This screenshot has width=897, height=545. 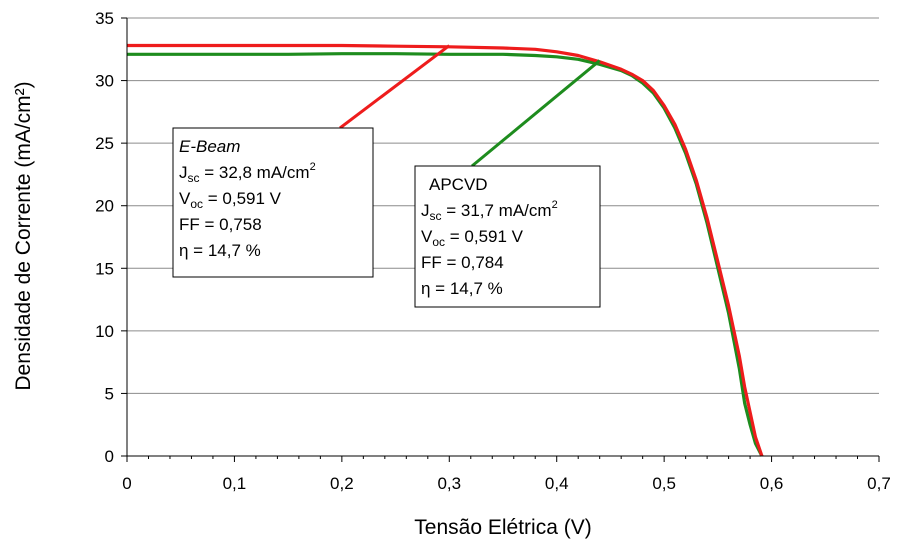 I want to click on y-tick-label: 15, so click(x=104, y=268).